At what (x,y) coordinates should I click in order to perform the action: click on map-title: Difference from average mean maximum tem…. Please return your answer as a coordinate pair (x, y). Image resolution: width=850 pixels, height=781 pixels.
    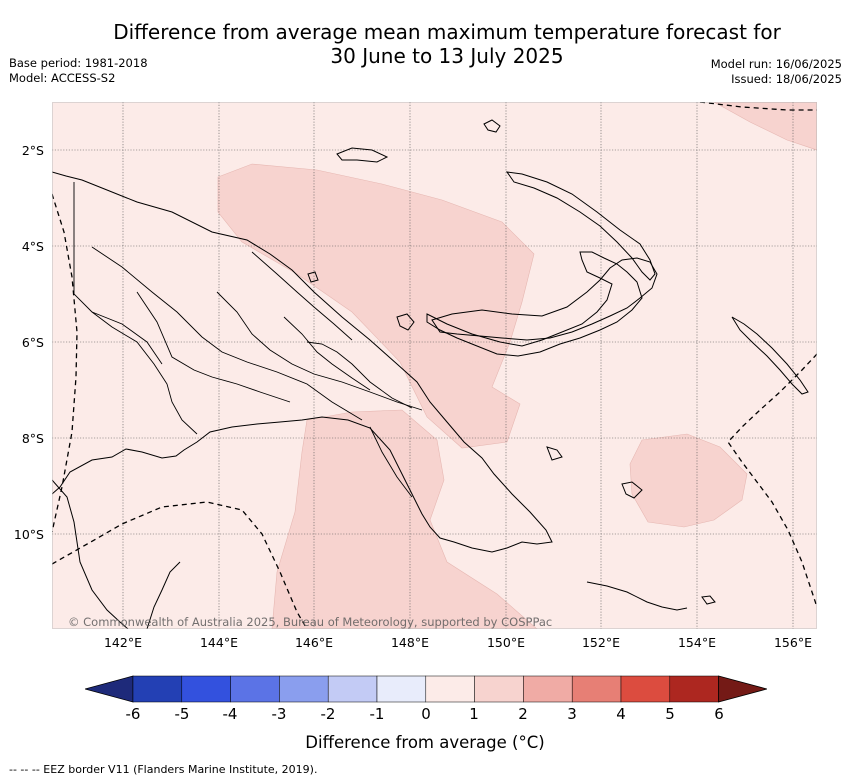
    Looking at the image, I should click on (425, 44).